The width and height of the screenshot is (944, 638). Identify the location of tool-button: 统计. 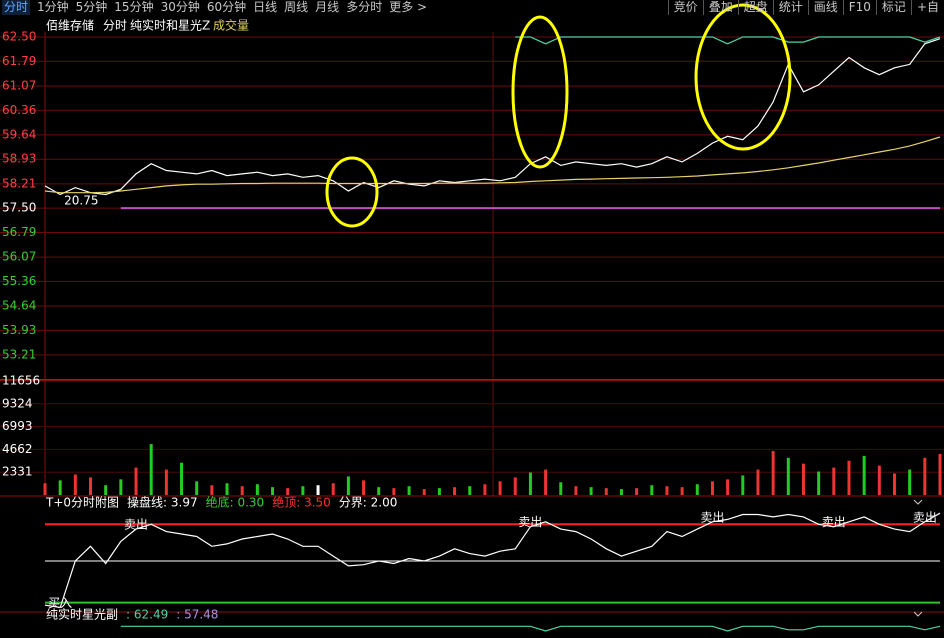
(790, 7).